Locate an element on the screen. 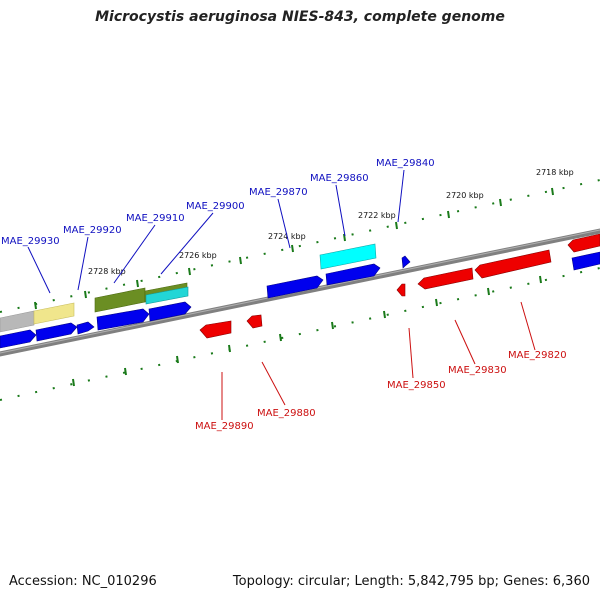 The width and height of the screenshot is (600, 600). gene-label-mae-29880: MAE_29880 is located at coordinates (286, 413).